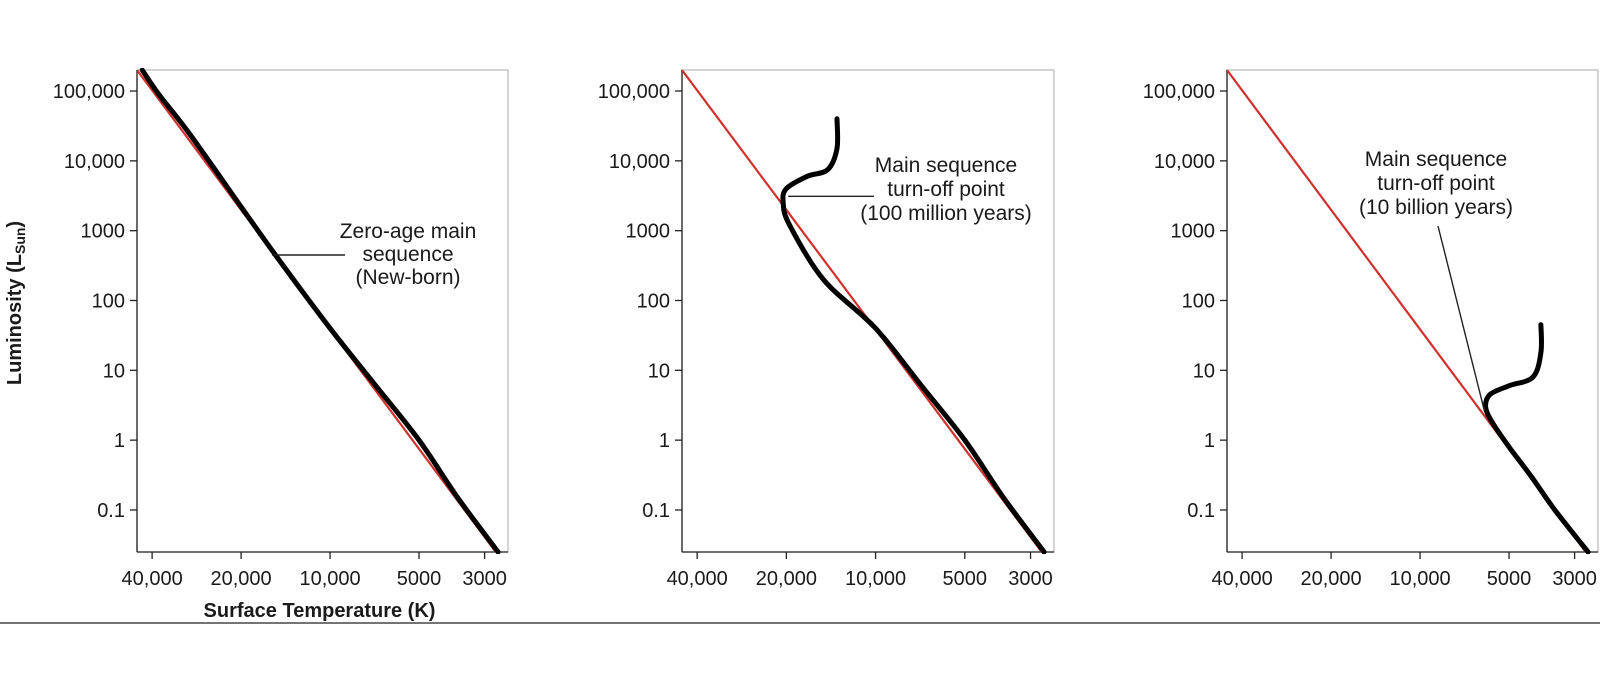 The image size is (1600, 693). Describe the element at coordinates (320, 611) in the screenshot. I see `x-axis-title: Surface Temperature (K)` at that location.